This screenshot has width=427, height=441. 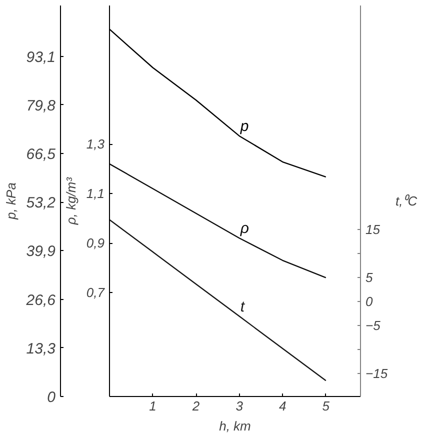 I want to click on y-tick-label: 13,3, so click(x=41, y=349).